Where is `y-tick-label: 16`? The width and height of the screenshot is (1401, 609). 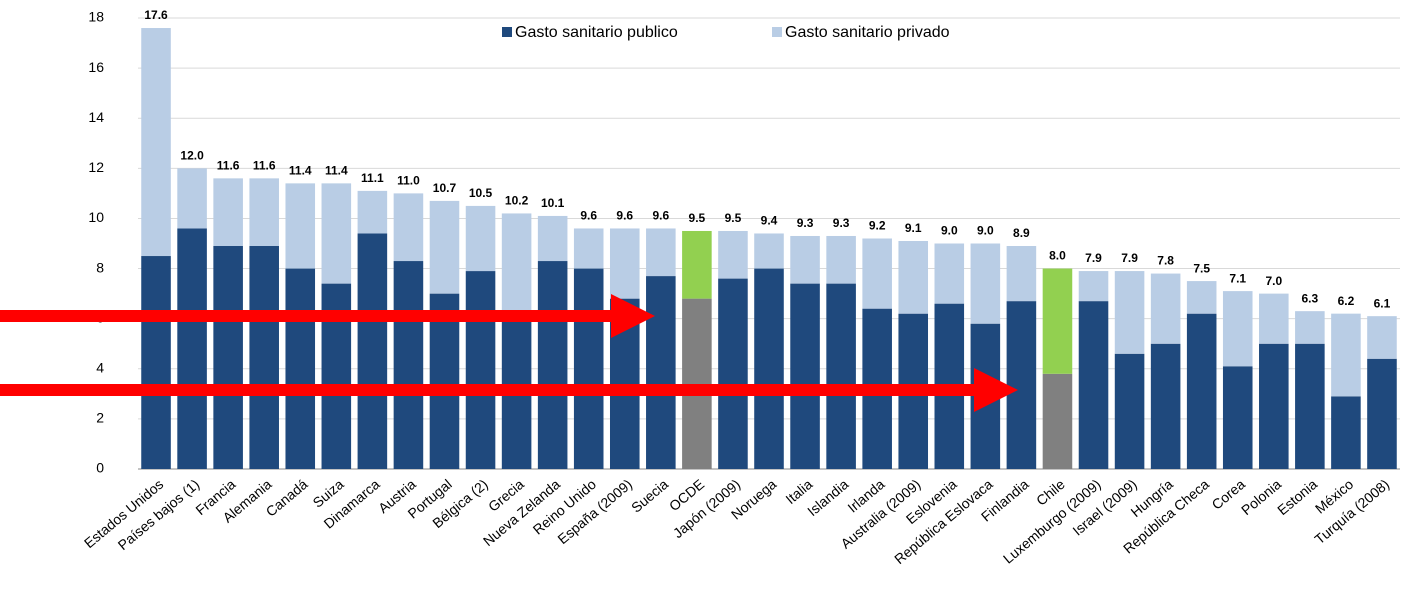
y-tick-label: 16 is located at coordinates (96, 67).